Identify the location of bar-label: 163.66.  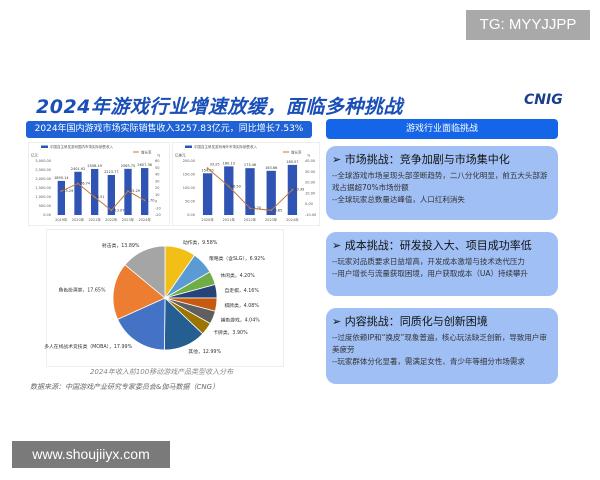
(271, 168).